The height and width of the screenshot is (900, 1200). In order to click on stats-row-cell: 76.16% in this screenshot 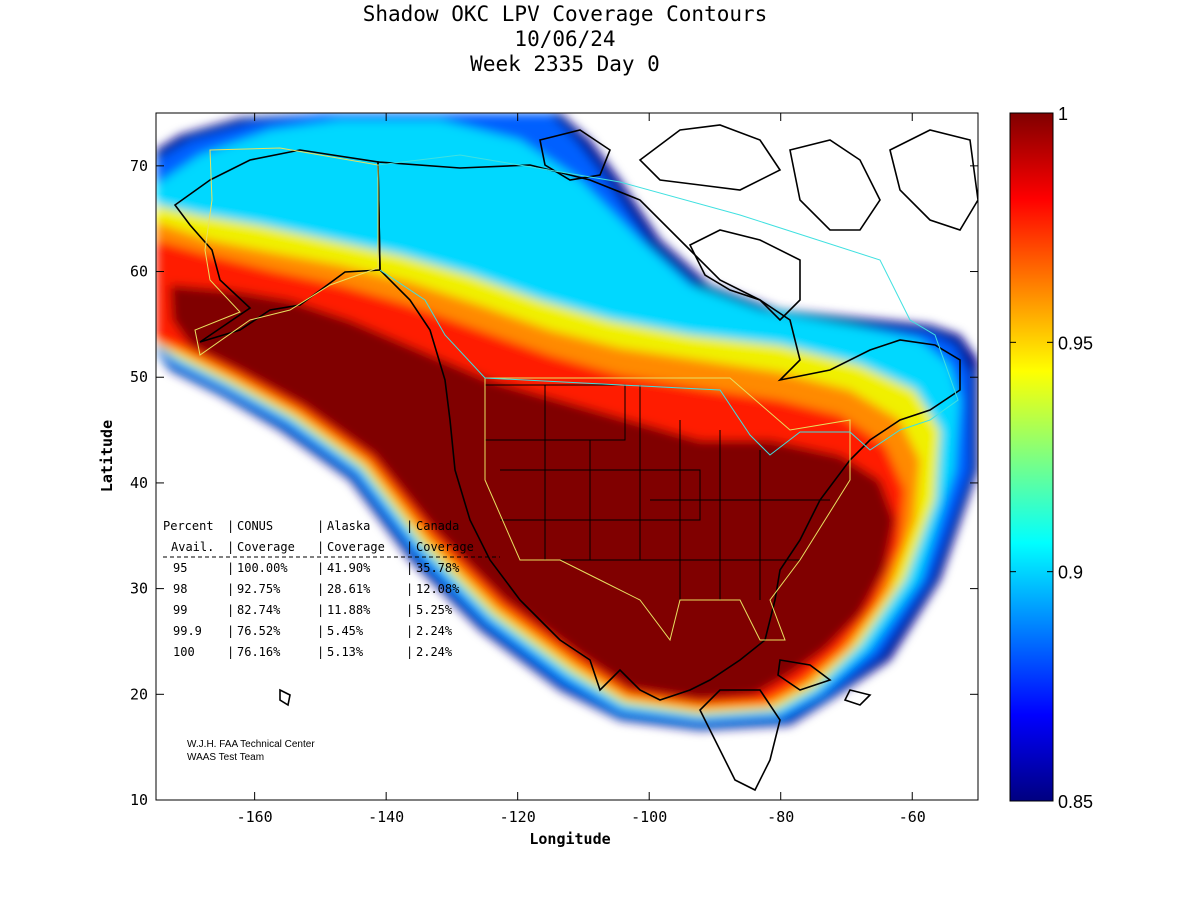, I will do `click(259, 652)`.